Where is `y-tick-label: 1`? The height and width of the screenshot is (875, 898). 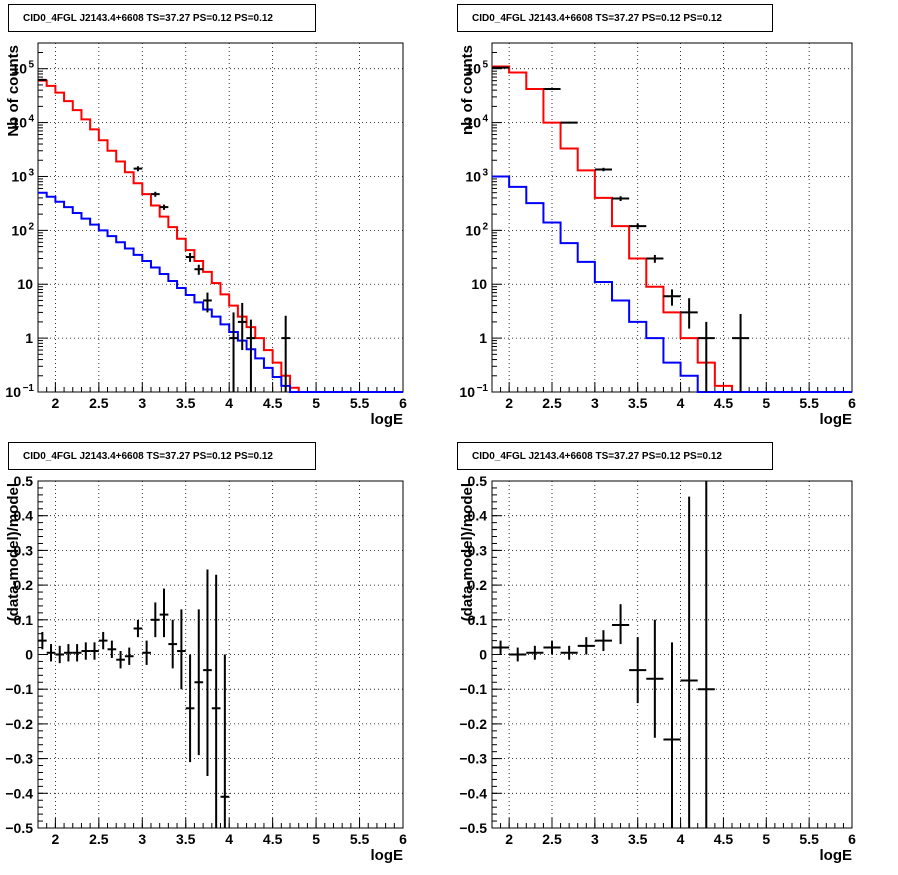 y-tick-label: 1 is located at coordinates (483, 338).